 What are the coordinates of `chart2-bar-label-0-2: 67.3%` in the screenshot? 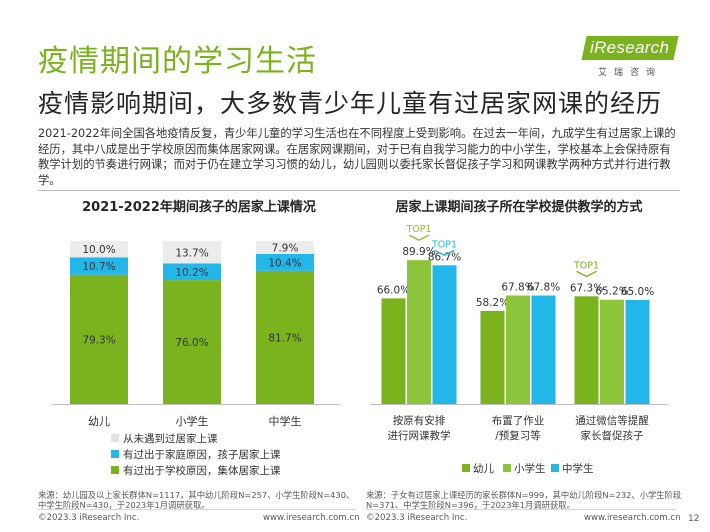 It's located at (586, 288).